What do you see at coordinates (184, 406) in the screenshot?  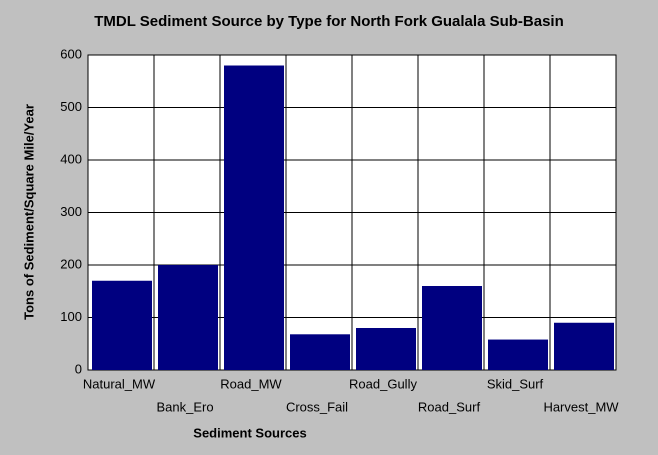 I see `x-tick-label: Bank_Ero` at bounding box center [184, 406].